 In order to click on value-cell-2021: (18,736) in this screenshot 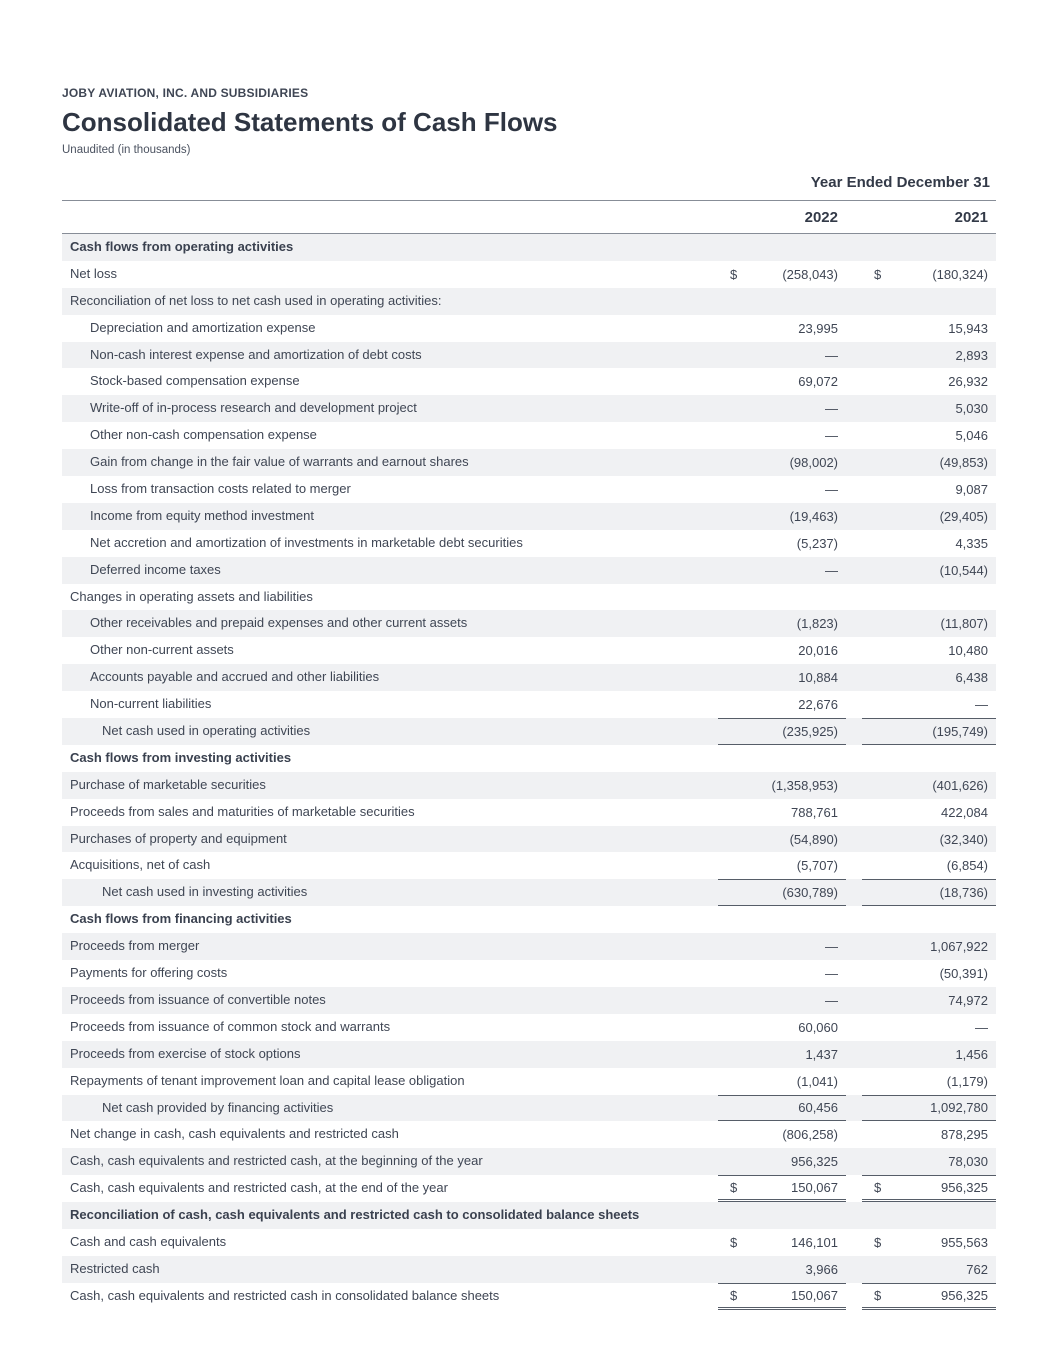, I will do `click(929, 893)`.